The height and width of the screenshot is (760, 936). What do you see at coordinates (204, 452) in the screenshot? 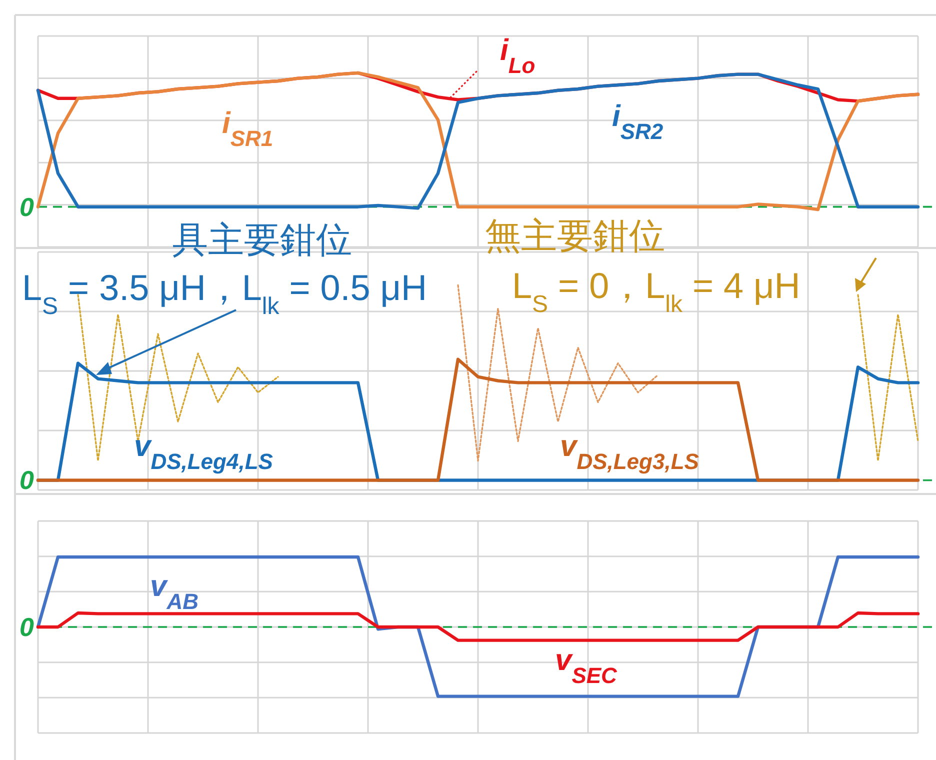
I see `series-label: v$_{DS,Leg4,LS}$` at bounding box center [204, 452].